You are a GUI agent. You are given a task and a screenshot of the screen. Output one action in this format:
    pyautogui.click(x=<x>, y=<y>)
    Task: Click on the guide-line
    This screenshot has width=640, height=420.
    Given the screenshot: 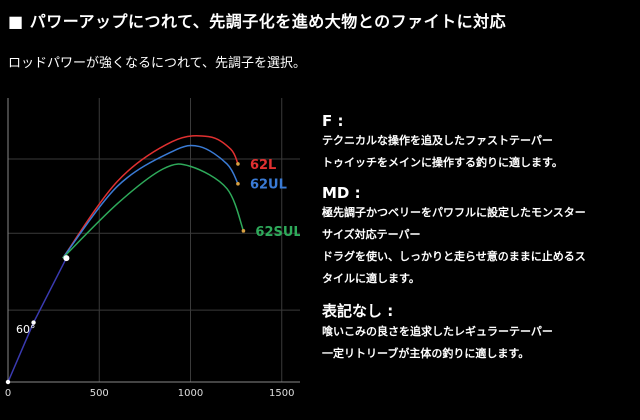 What is the action you would take?
    pyautogui.click(x=37, y=320)
    